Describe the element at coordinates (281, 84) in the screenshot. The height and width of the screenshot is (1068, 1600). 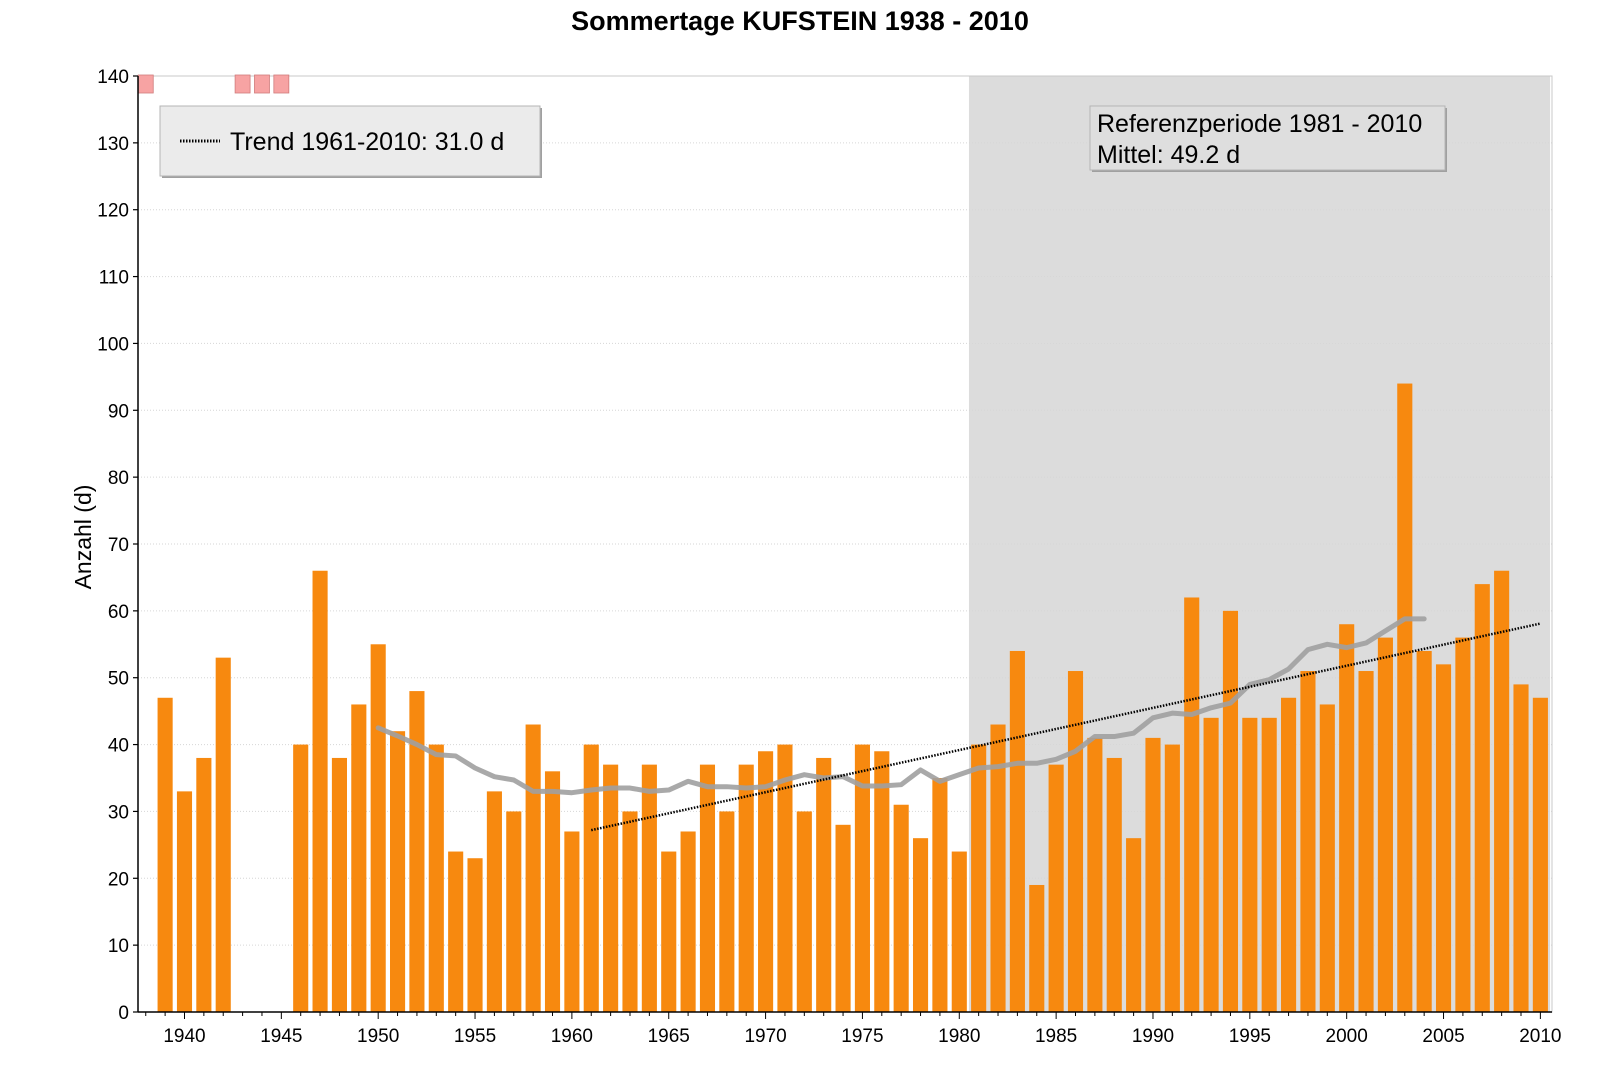
I see `missing-year-marker-1945` at that location.